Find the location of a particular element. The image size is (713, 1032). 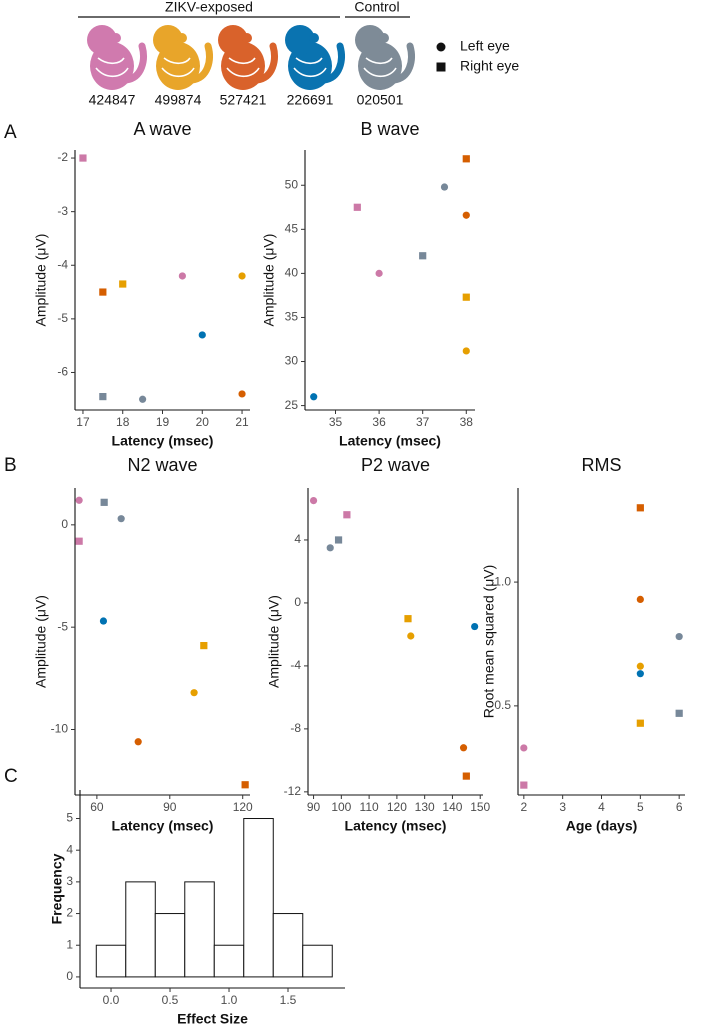

y-tick-label: 40 is located at coordinates (292, 273).